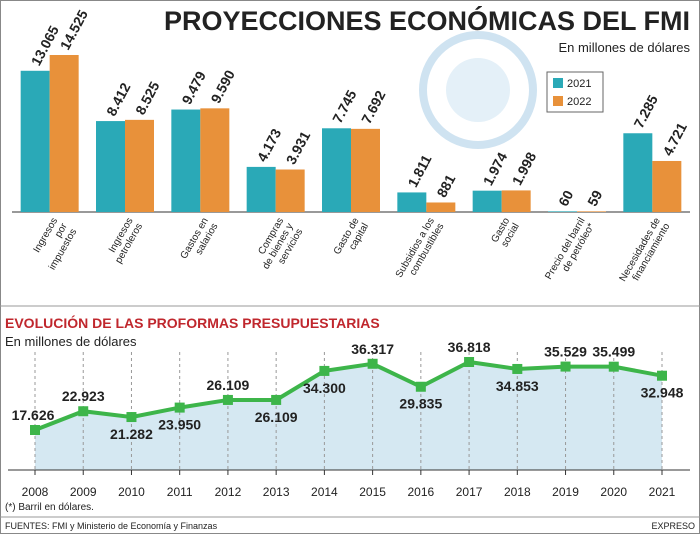 This screenshot has height=534, width=700. I want to click on value-label: 34.300, so click(324, 388).